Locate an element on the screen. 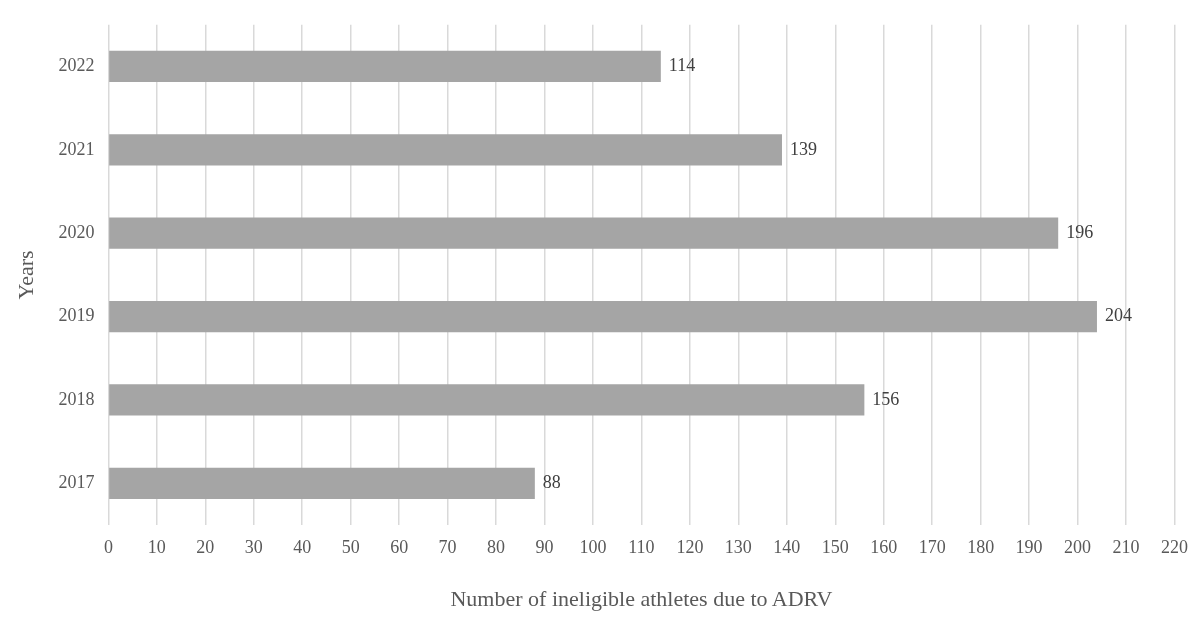 This screenshot has width=1200, height=627. x-tick-label: 70 is located at coordinates (447, 546).